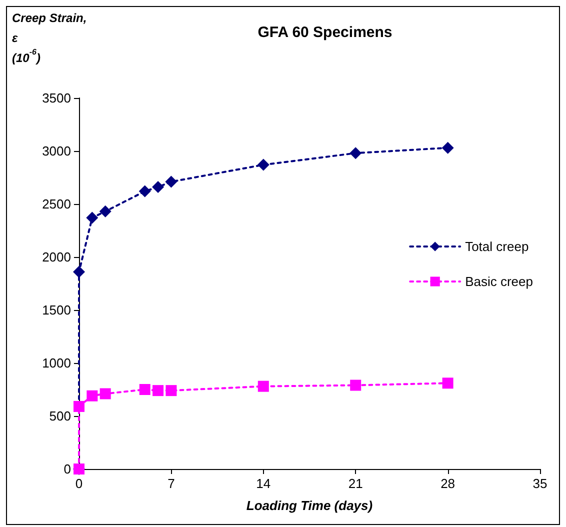 The image size is (566, 527). Describe the element at coordinates (56, 257) in the screenshot. I see `y-tick-label: 2000` at that location.